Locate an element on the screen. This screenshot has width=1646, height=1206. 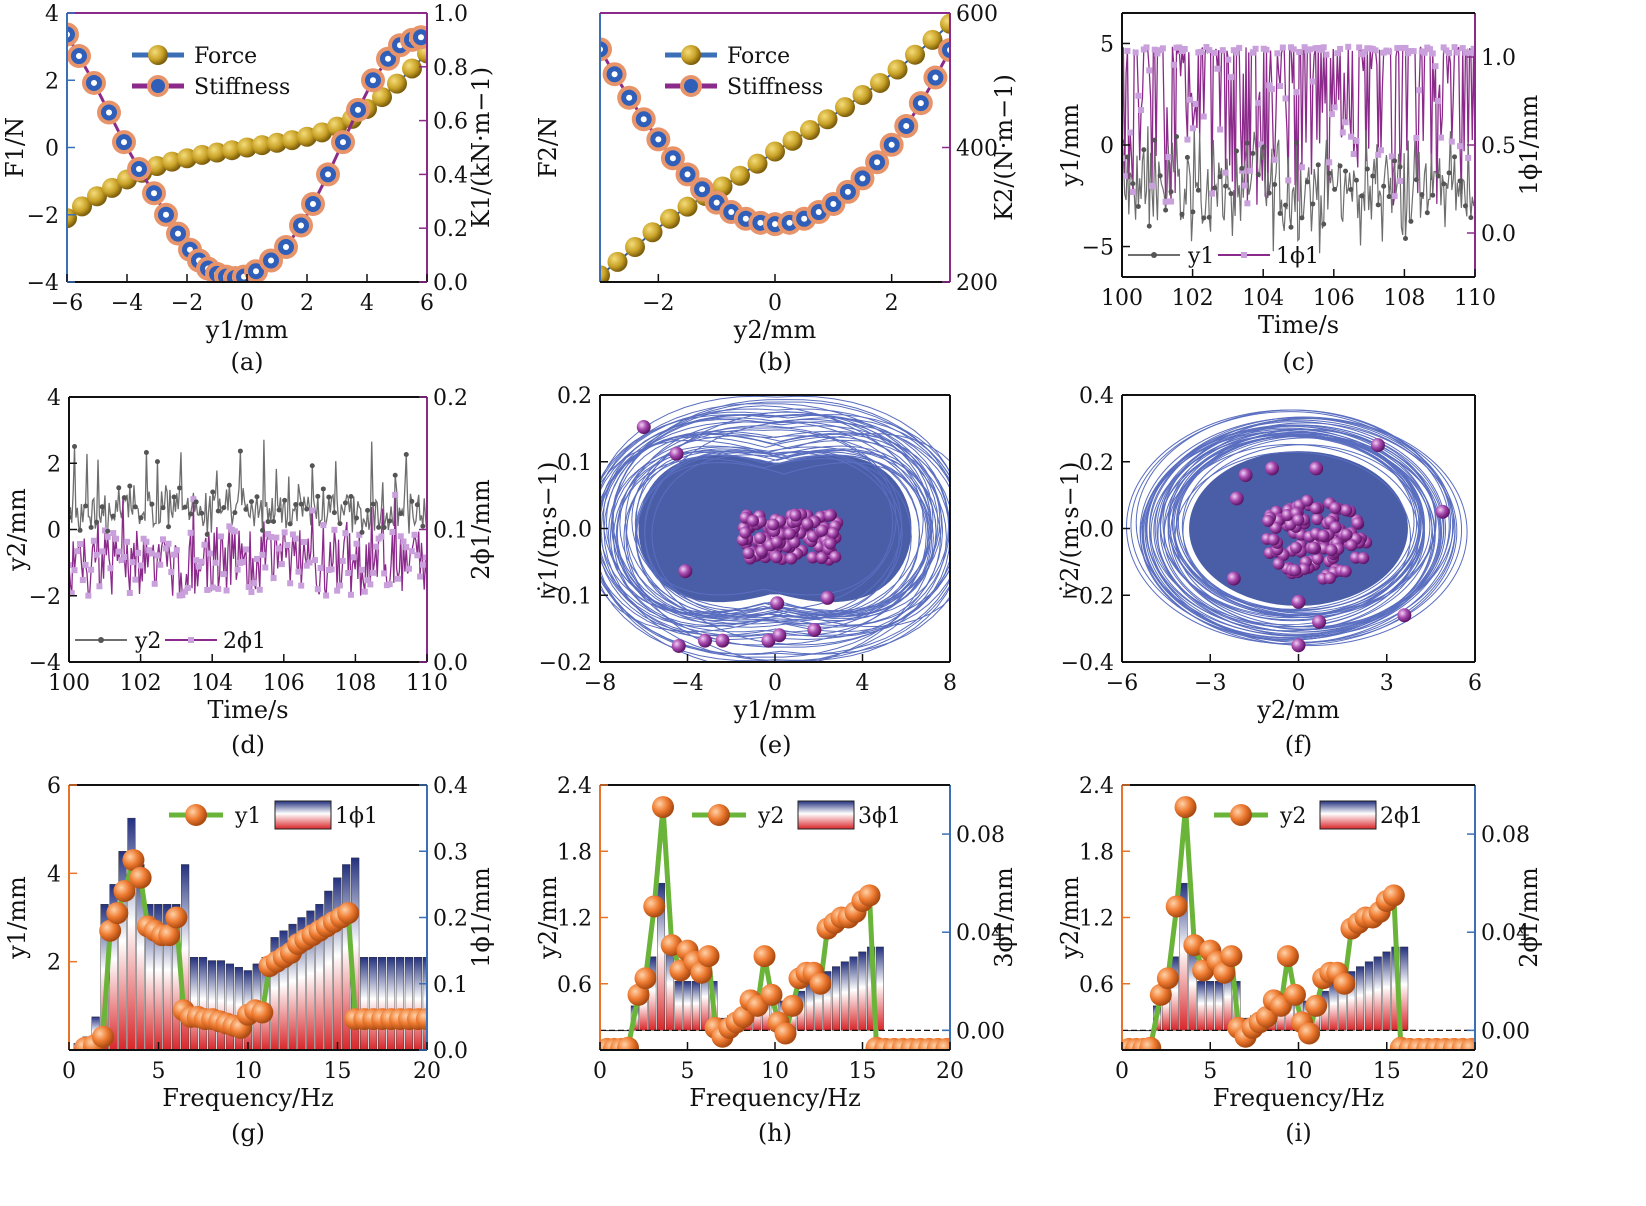
x-tick-label: 4 is located at coordinates (367, 303).